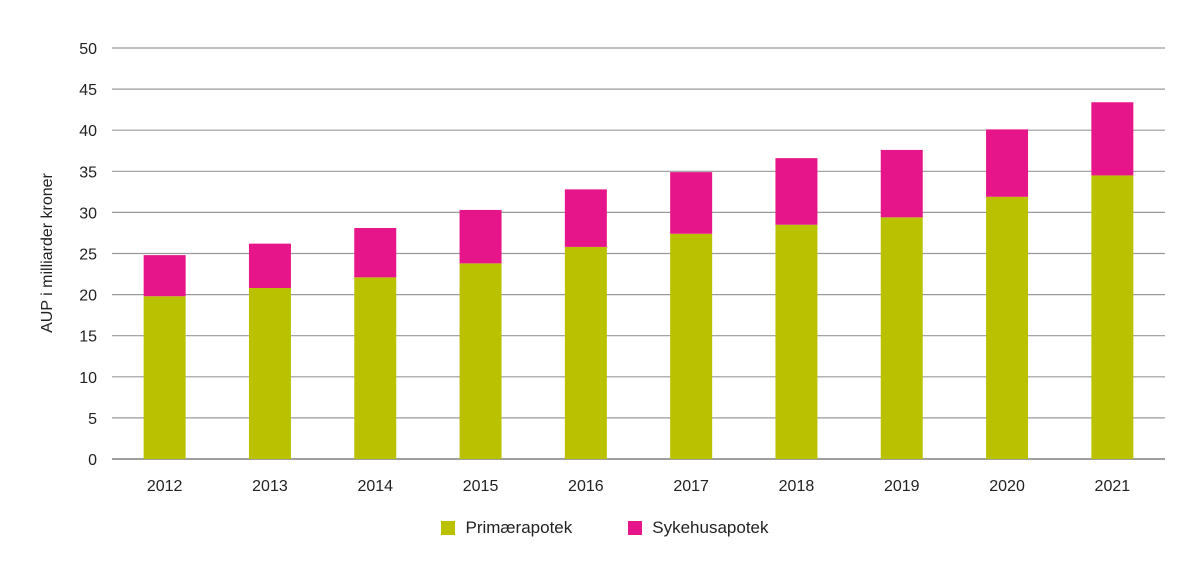 Image resolution: width=1200 pixels, height=569 pixels. I want to click on y-tick-label: 5, so click(92, 419).